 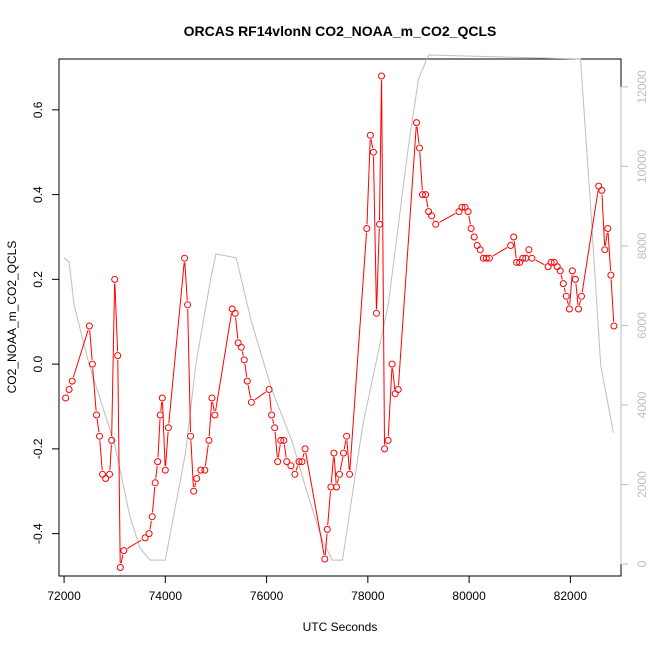 What do you see at coordinates (38, 448) in the screenshot?
I see `y-tick-label: -0.2` at bounding box center [38, 448].